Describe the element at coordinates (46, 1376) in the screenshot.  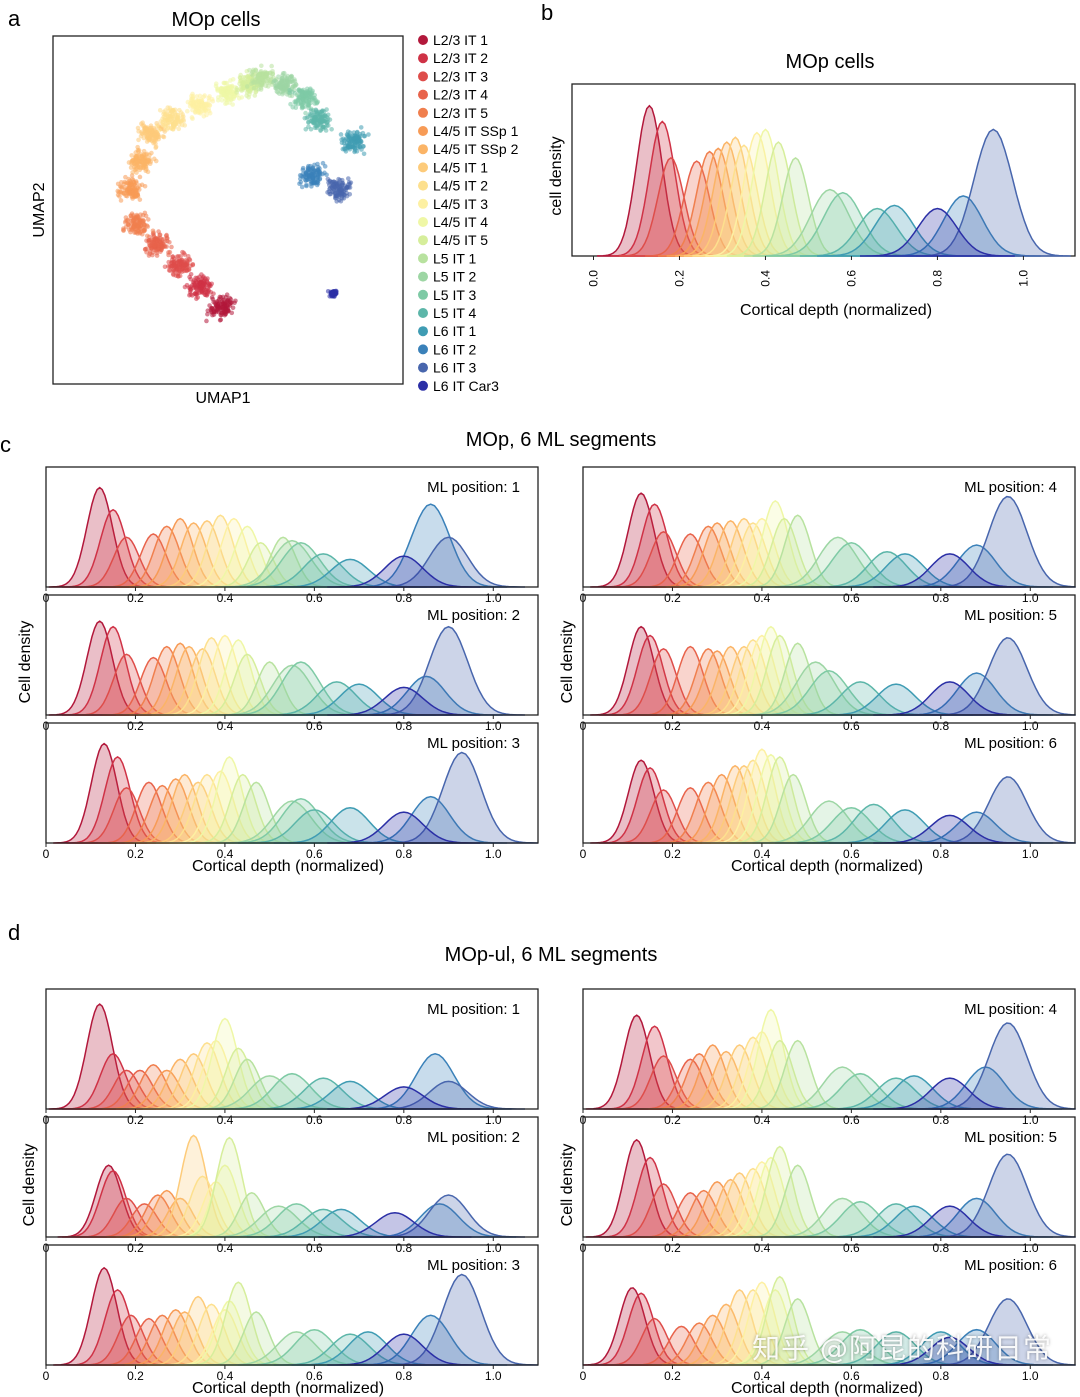
I see `x-tick-label: 0` at that location.